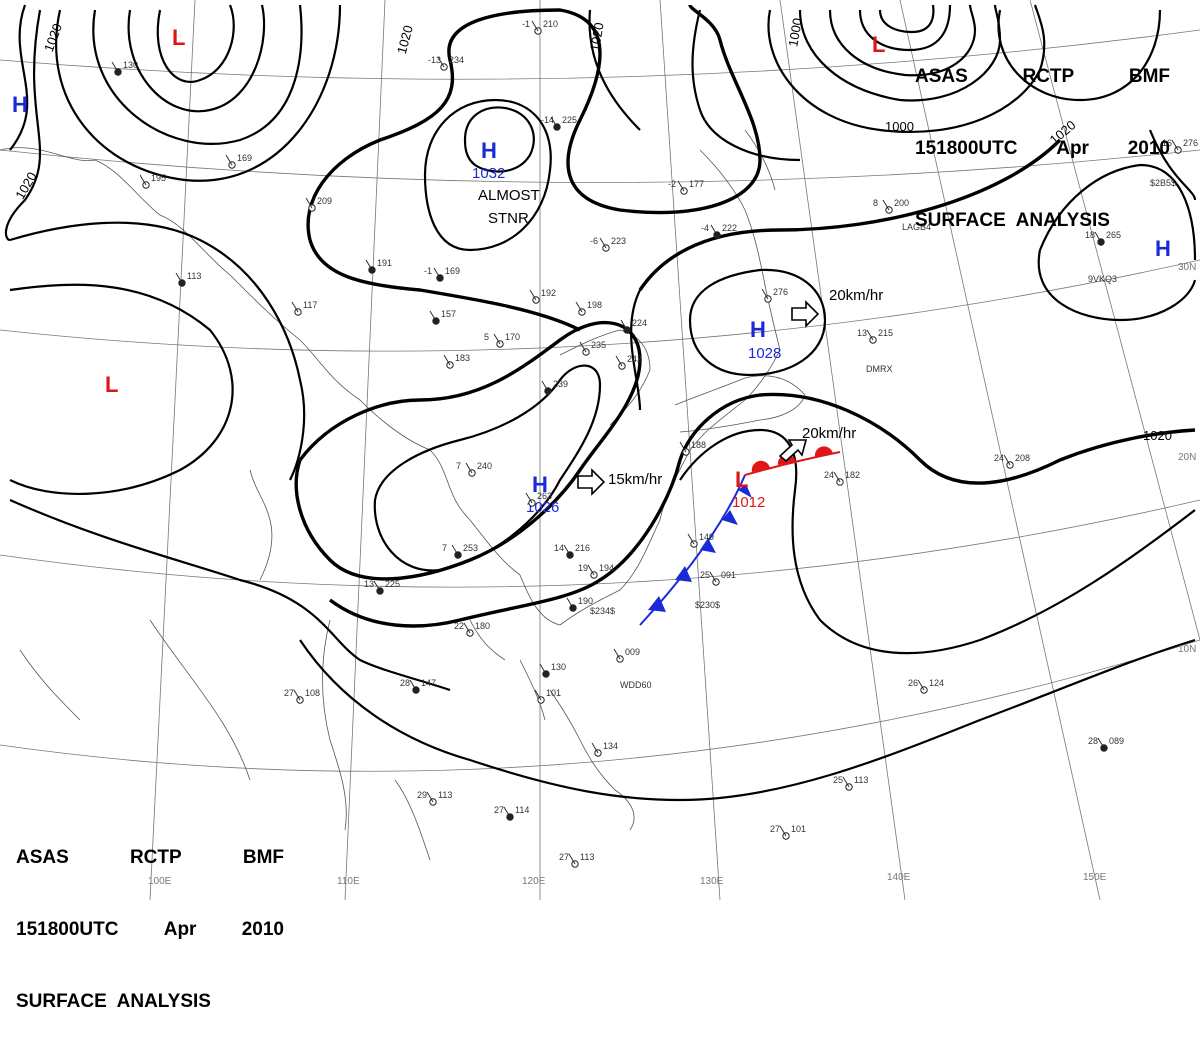  What do you see at coordinates (585, 601) in the screenshot?
I see `station-pressure: 190` at bounding box center [585, 601].